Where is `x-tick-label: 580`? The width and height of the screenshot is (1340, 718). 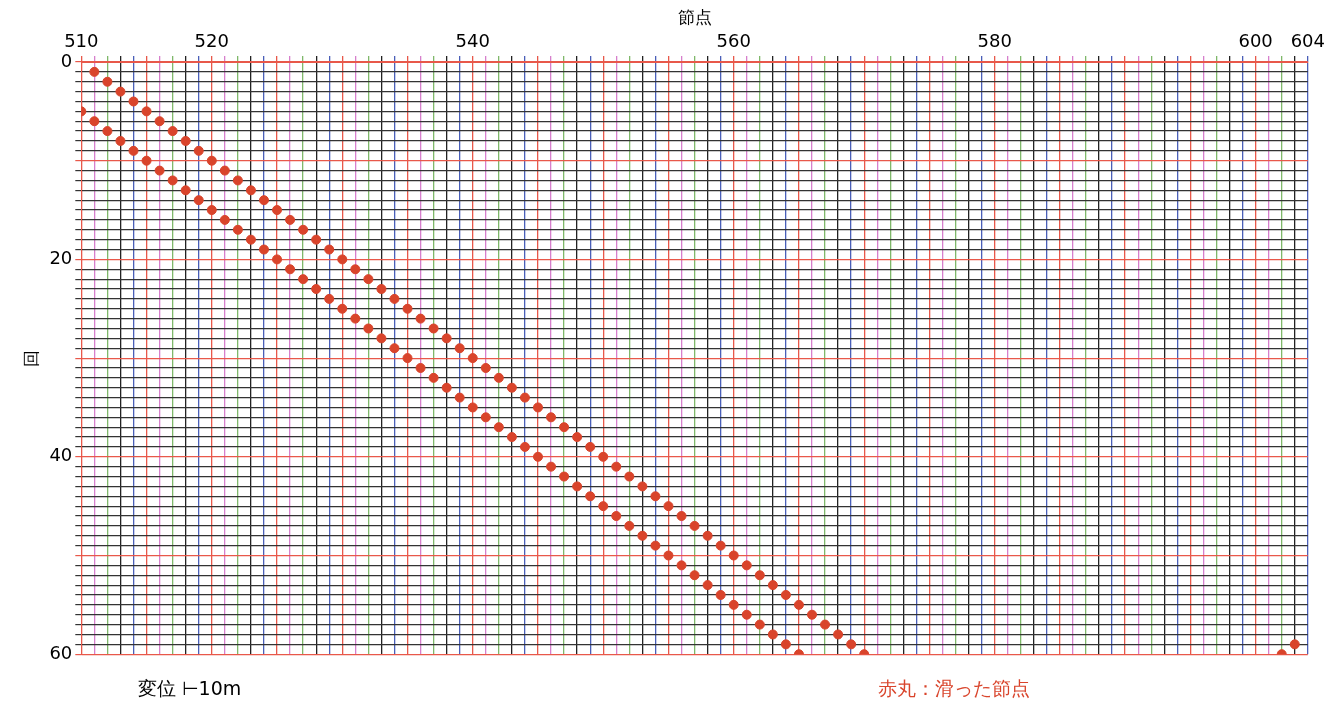
x-tick-label: 580 is located at coordinates (994, 40).